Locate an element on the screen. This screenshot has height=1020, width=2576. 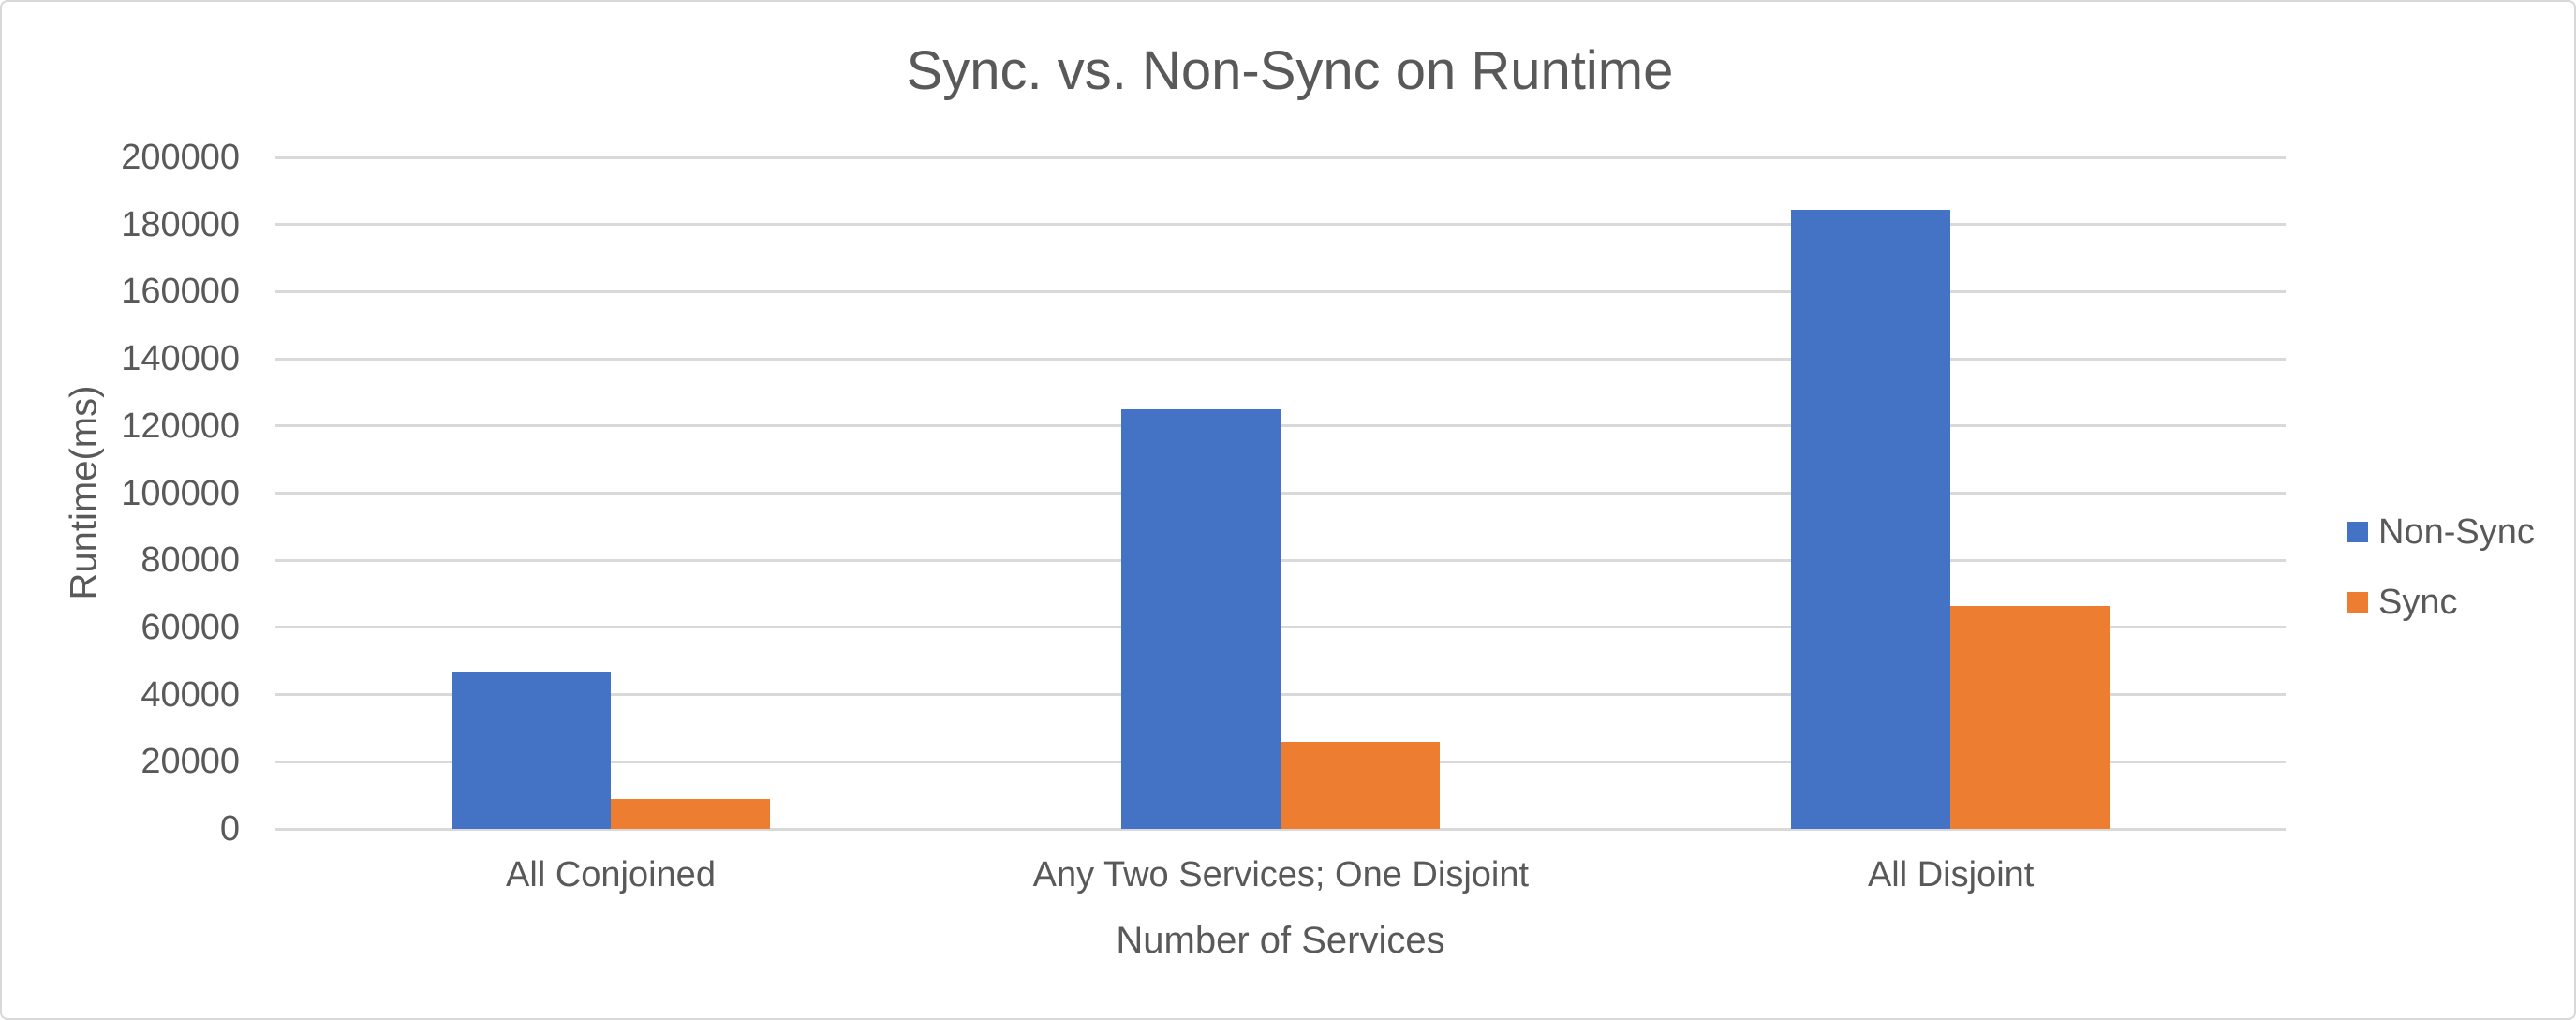
y-tick-label-20000: 20000 is located at coordinates (190, 762).